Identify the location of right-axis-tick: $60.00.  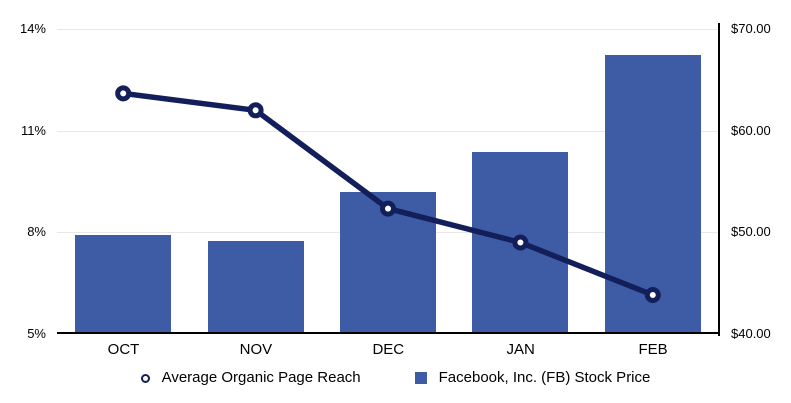
(751, 130).